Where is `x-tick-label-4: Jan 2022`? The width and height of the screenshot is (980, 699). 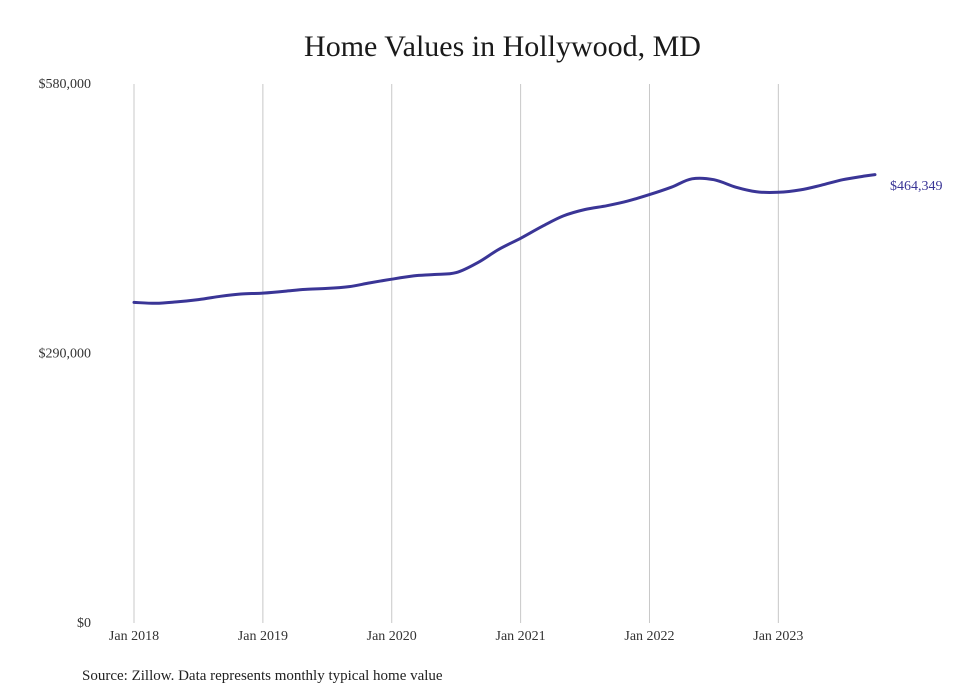 x-tick-label-4: Jan 2022 is located at coordinates (649, 636).